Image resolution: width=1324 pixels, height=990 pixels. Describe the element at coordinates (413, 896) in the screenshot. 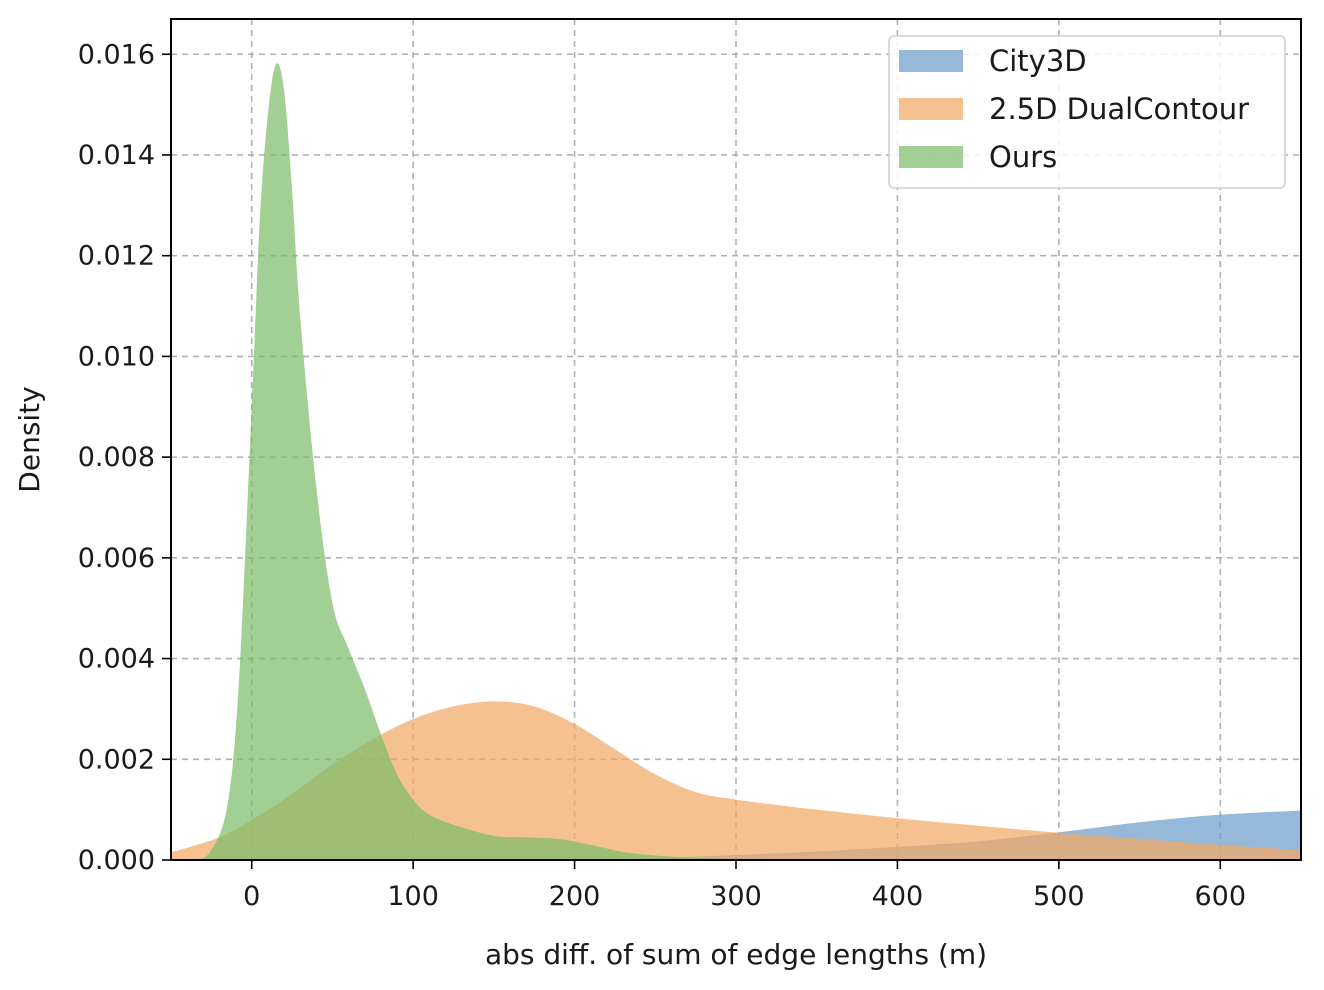

I see `x-tick-label-1: 100` at that location.